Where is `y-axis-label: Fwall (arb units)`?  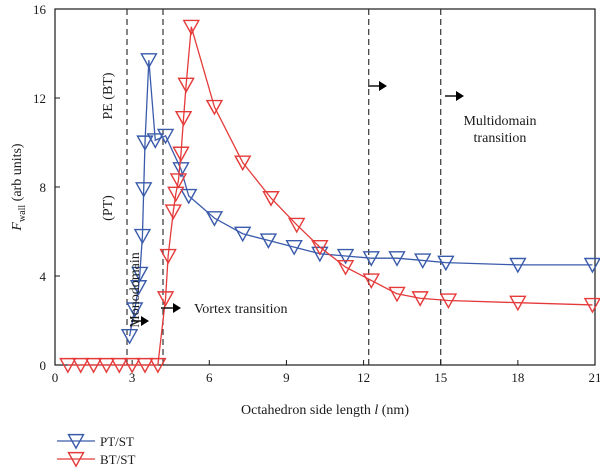 y-axis-label: Fwall (arb units) is located at coordinates (19, 187).